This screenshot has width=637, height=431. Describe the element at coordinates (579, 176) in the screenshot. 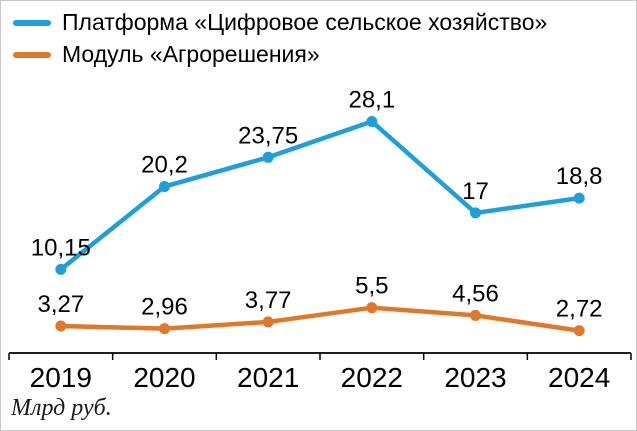

I see `data-label: 18,8` at that location.